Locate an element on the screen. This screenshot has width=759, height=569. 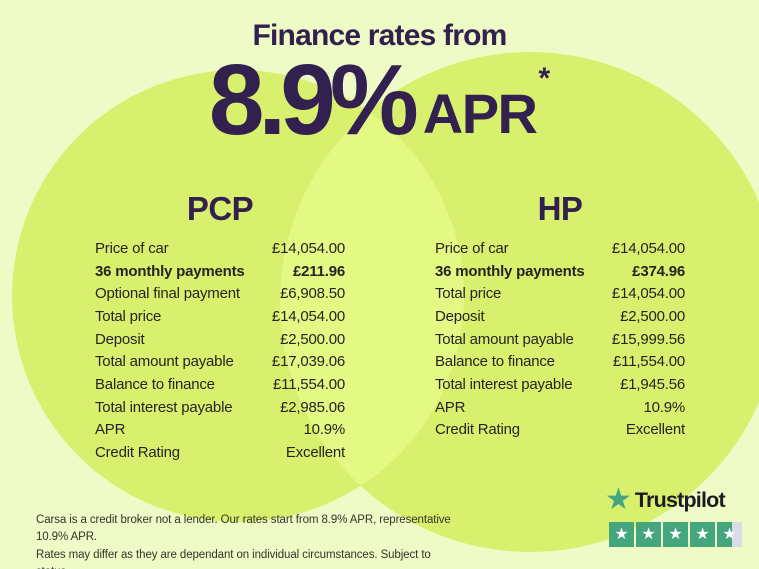
page-title: Finance rates from is located at coordinates (379, 35).